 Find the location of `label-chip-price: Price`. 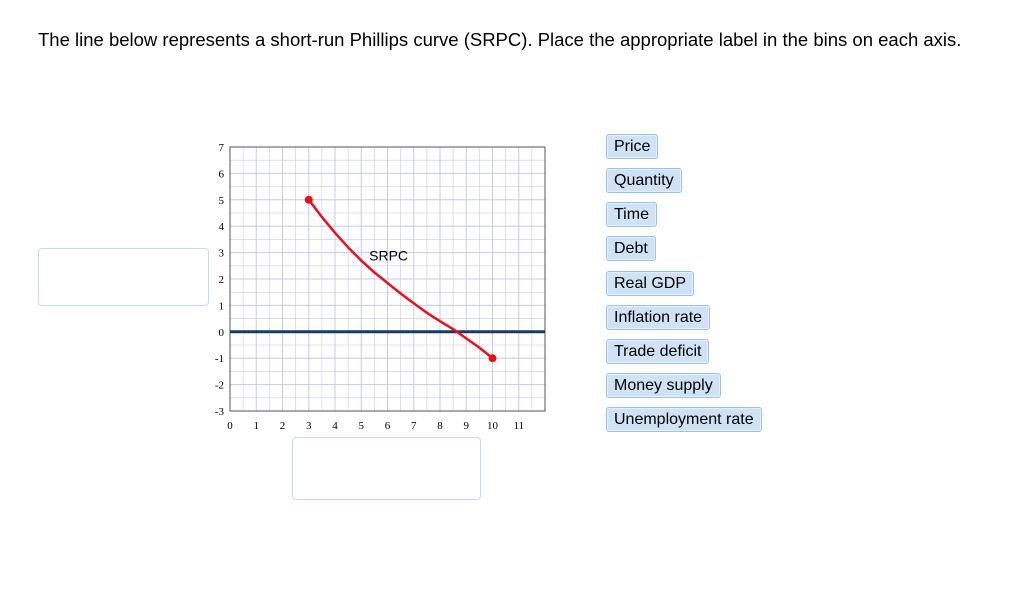

label-chip-price: Price is located at coordinates (632, 146).